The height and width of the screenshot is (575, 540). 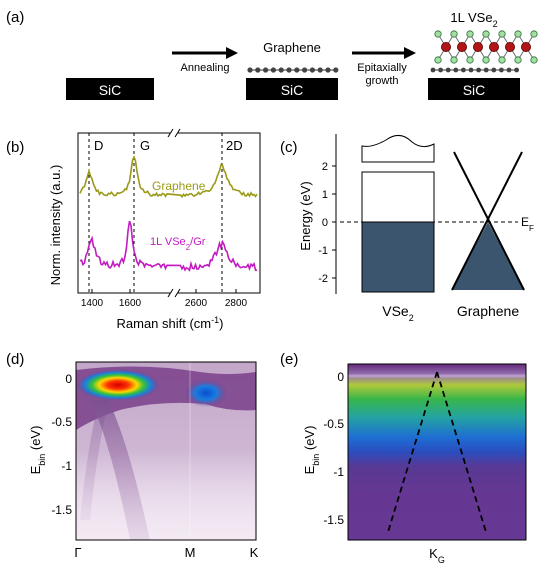 What do you see at coordinates (169, 213) in the screenshot?
I see `raman-frame` at bounding box center [169, 213].